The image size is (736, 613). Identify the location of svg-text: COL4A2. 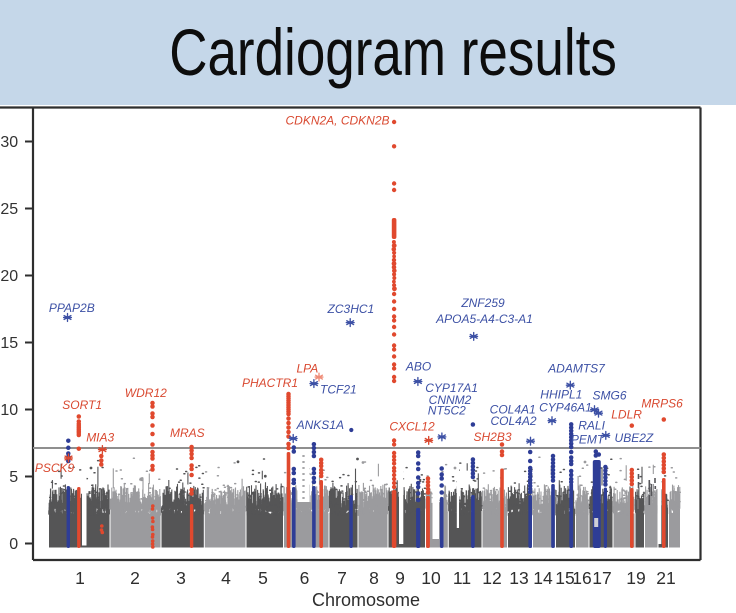
(513, 421).